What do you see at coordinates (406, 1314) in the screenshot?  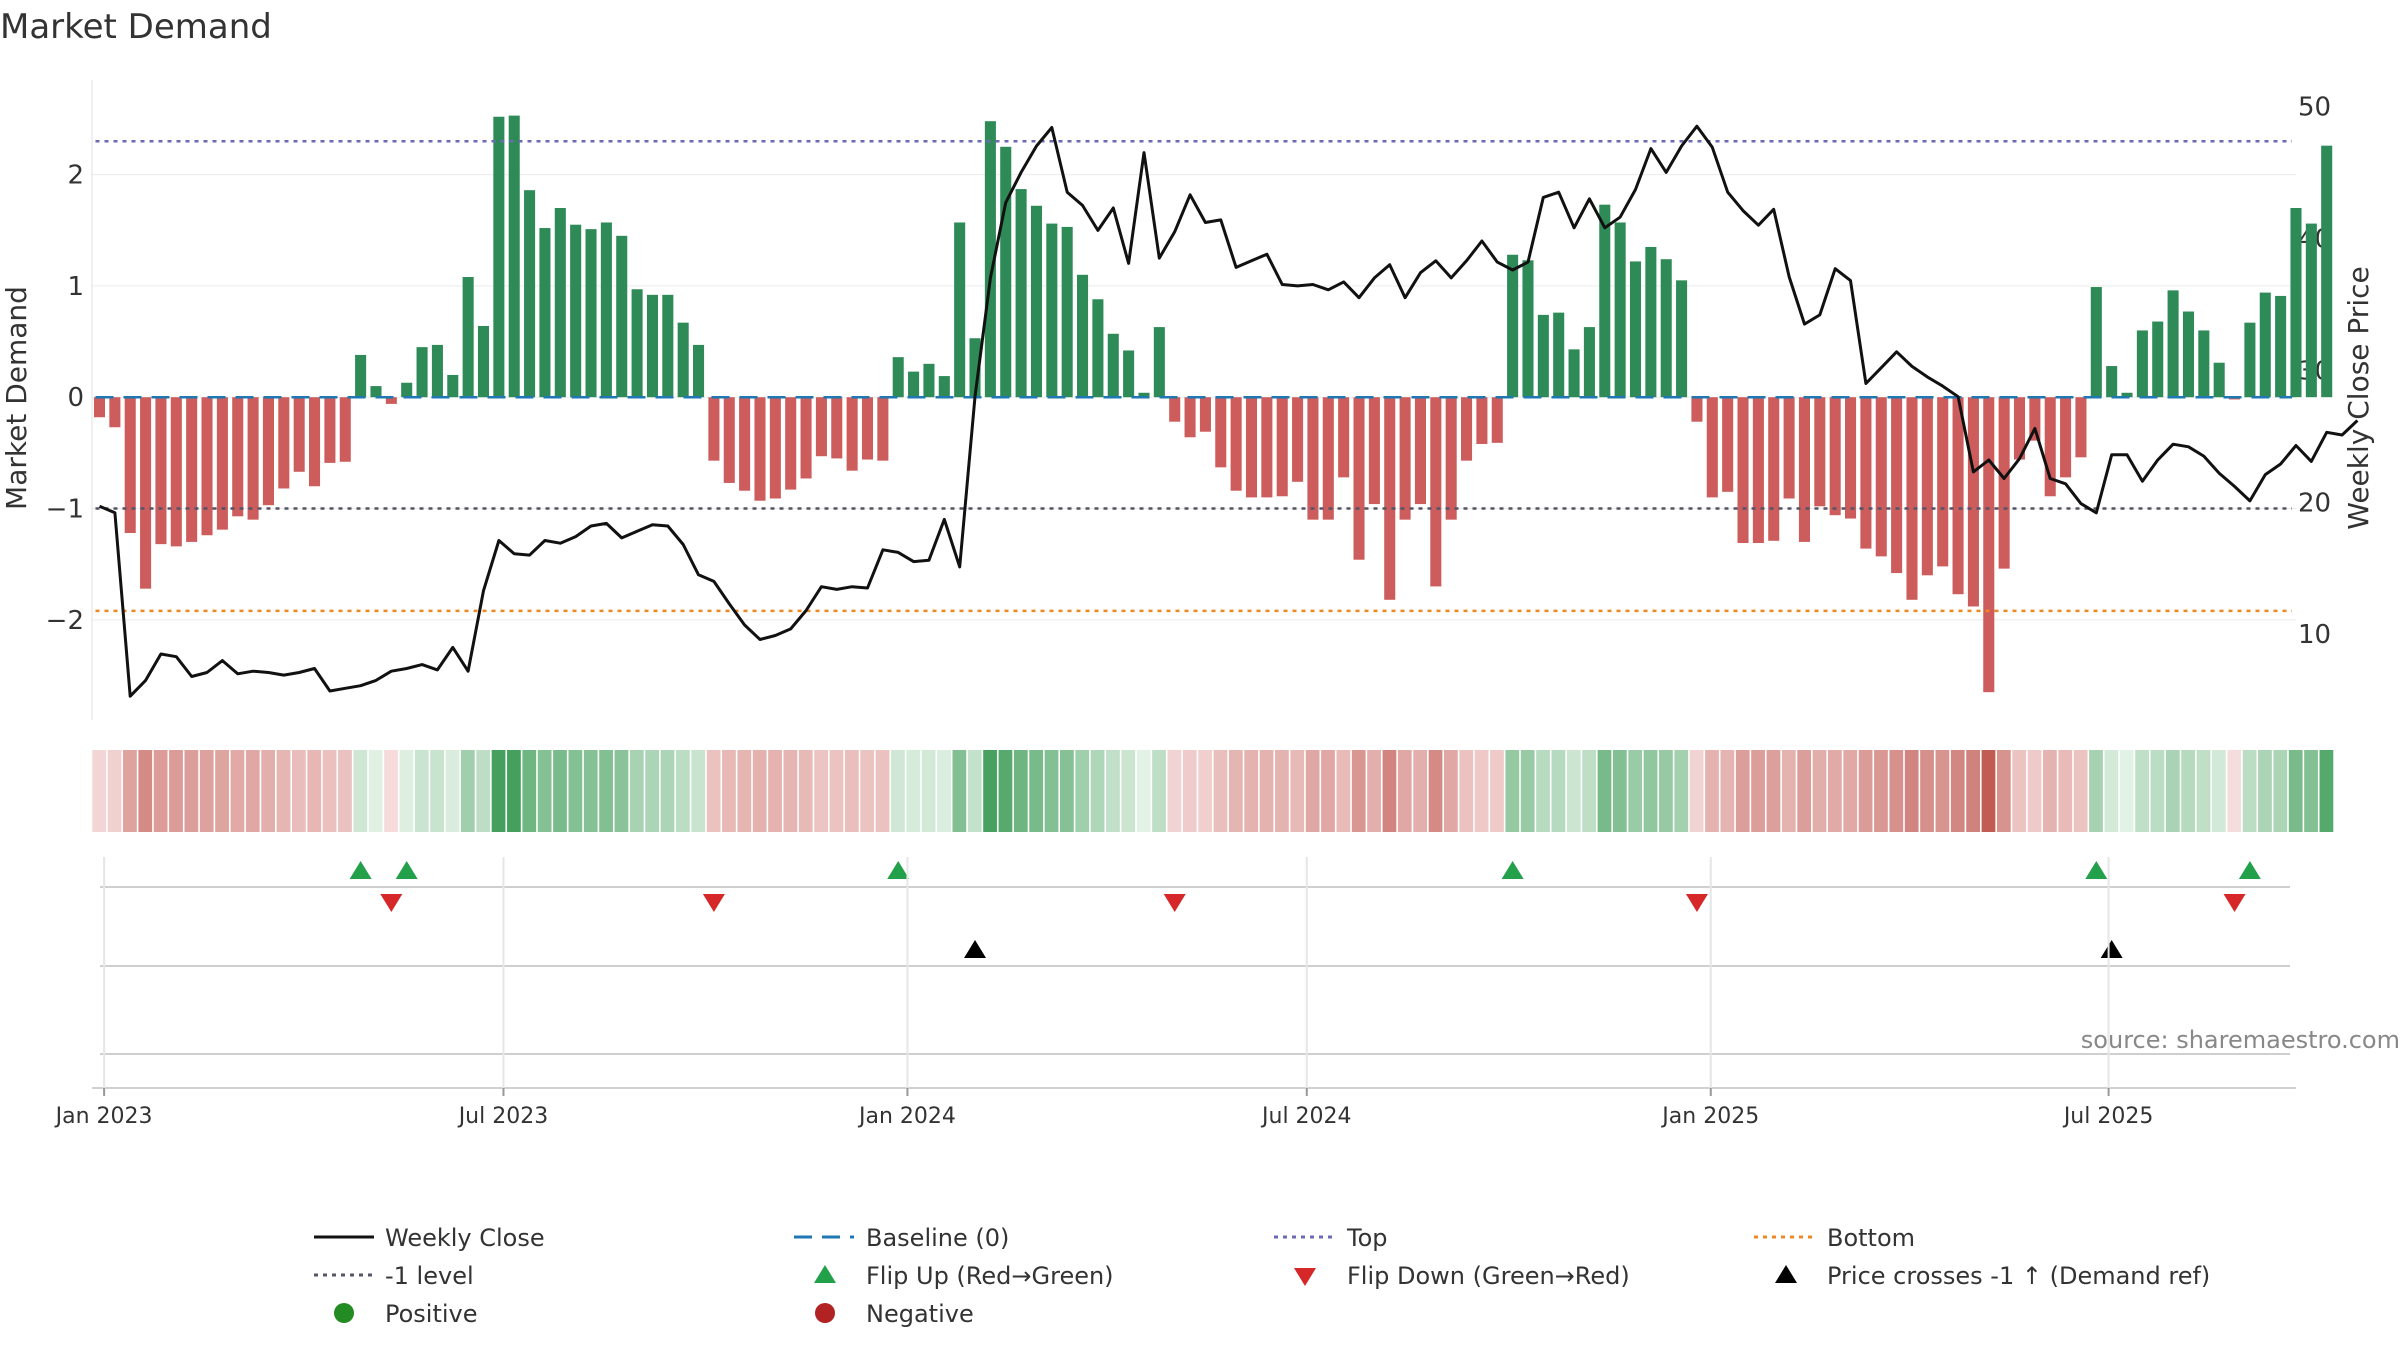 I see `legend-positive: Positive` at bounding box center [406, 1314].